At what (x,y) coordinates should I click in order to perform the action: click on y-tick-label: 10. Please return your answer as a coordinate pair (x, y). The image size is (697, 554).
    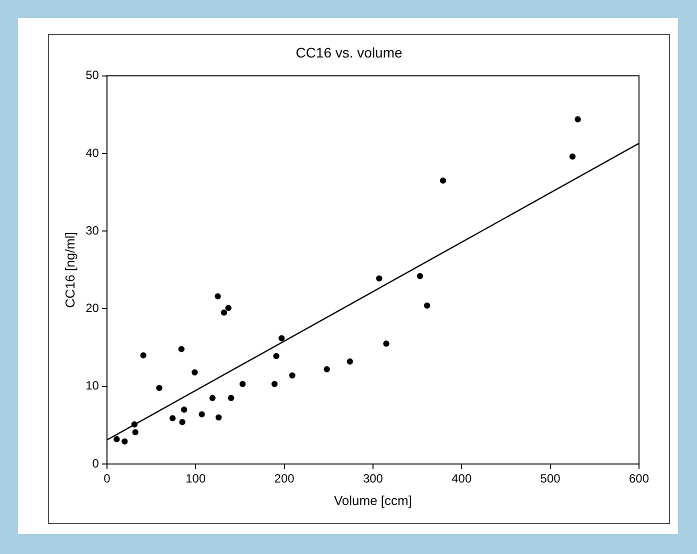
    Looking at the image, I should click on (93, 385).